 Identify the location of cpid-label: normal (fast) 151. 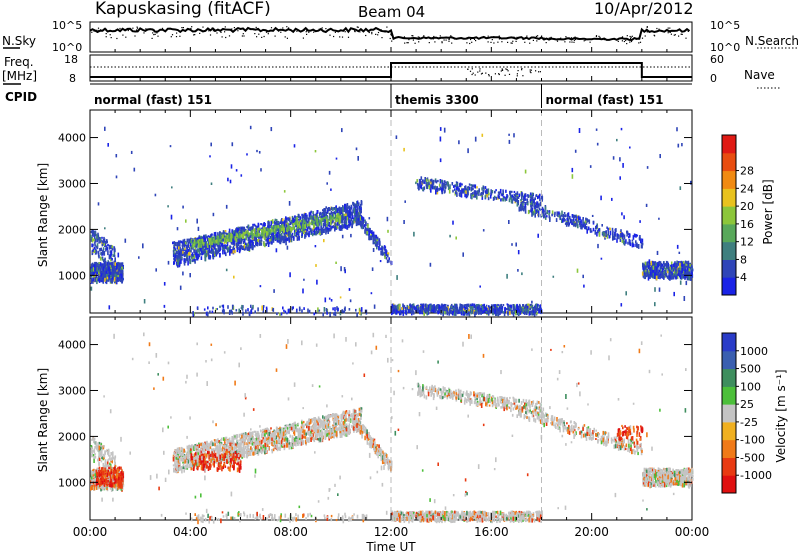
(153, 100).